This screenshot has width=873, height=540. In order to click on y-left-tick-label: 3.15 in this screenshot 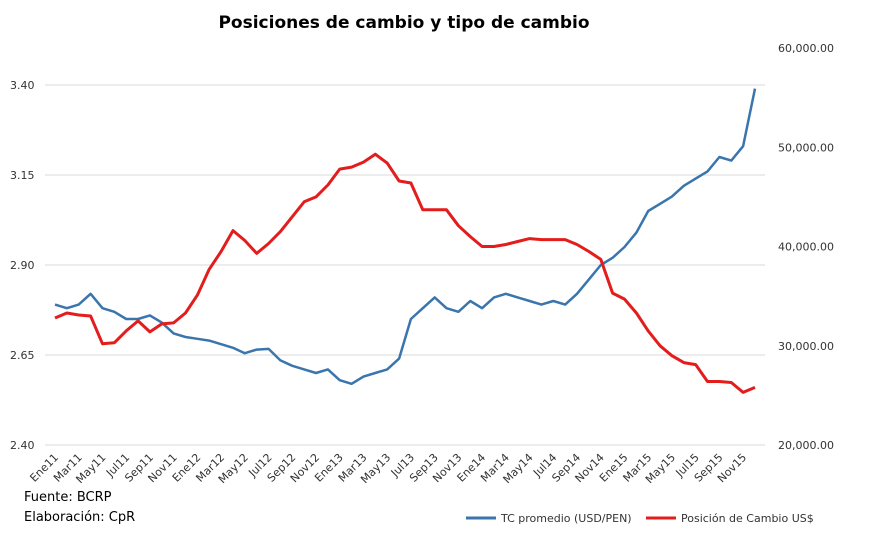, I will do `click(22, 175)`.